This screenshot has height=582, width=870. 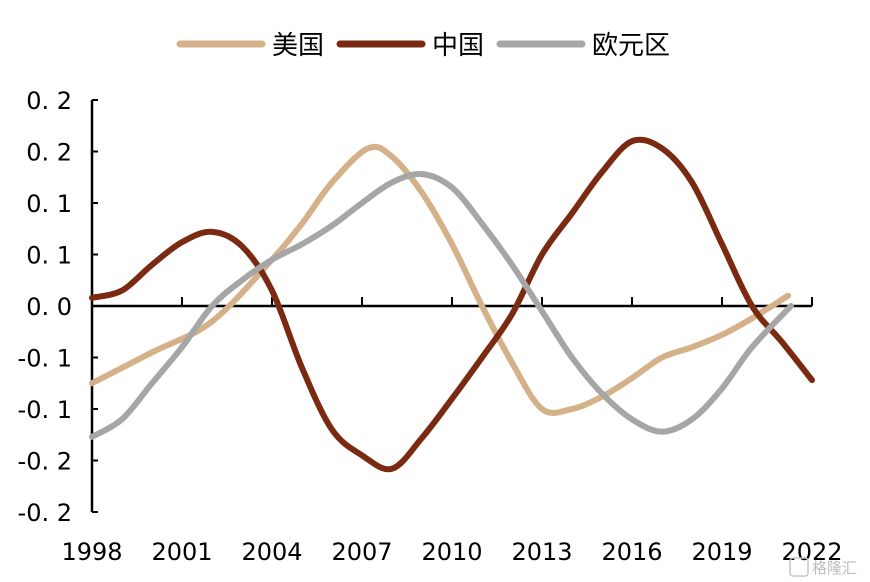 I want to click on x-tick-label: 2013, so click(x=541, y=552).